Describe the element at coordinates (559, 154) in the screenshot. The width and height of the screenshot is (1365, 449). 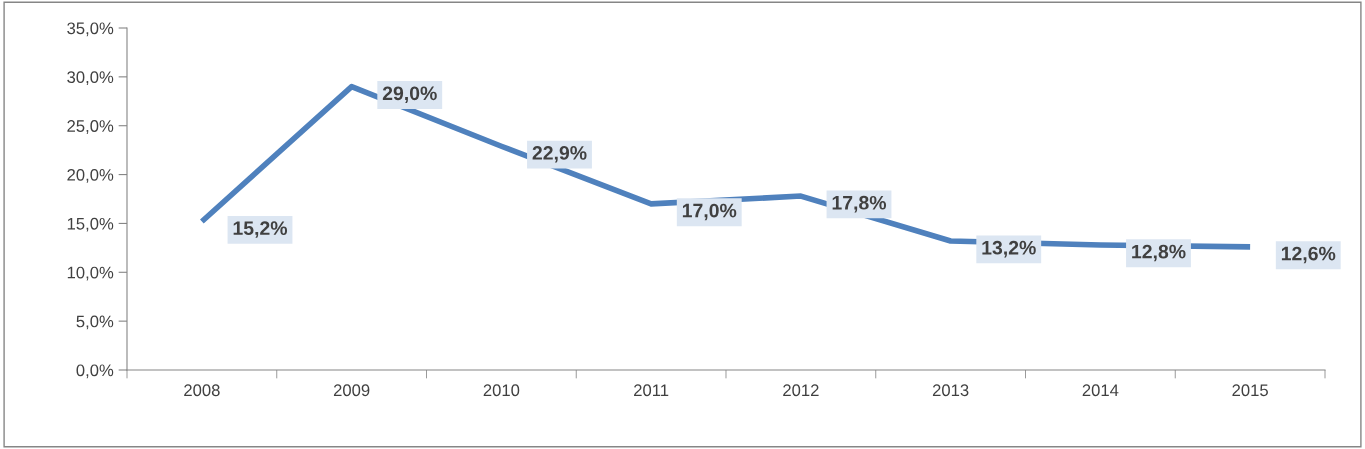
I see `data-label: 22,9%` at that location.